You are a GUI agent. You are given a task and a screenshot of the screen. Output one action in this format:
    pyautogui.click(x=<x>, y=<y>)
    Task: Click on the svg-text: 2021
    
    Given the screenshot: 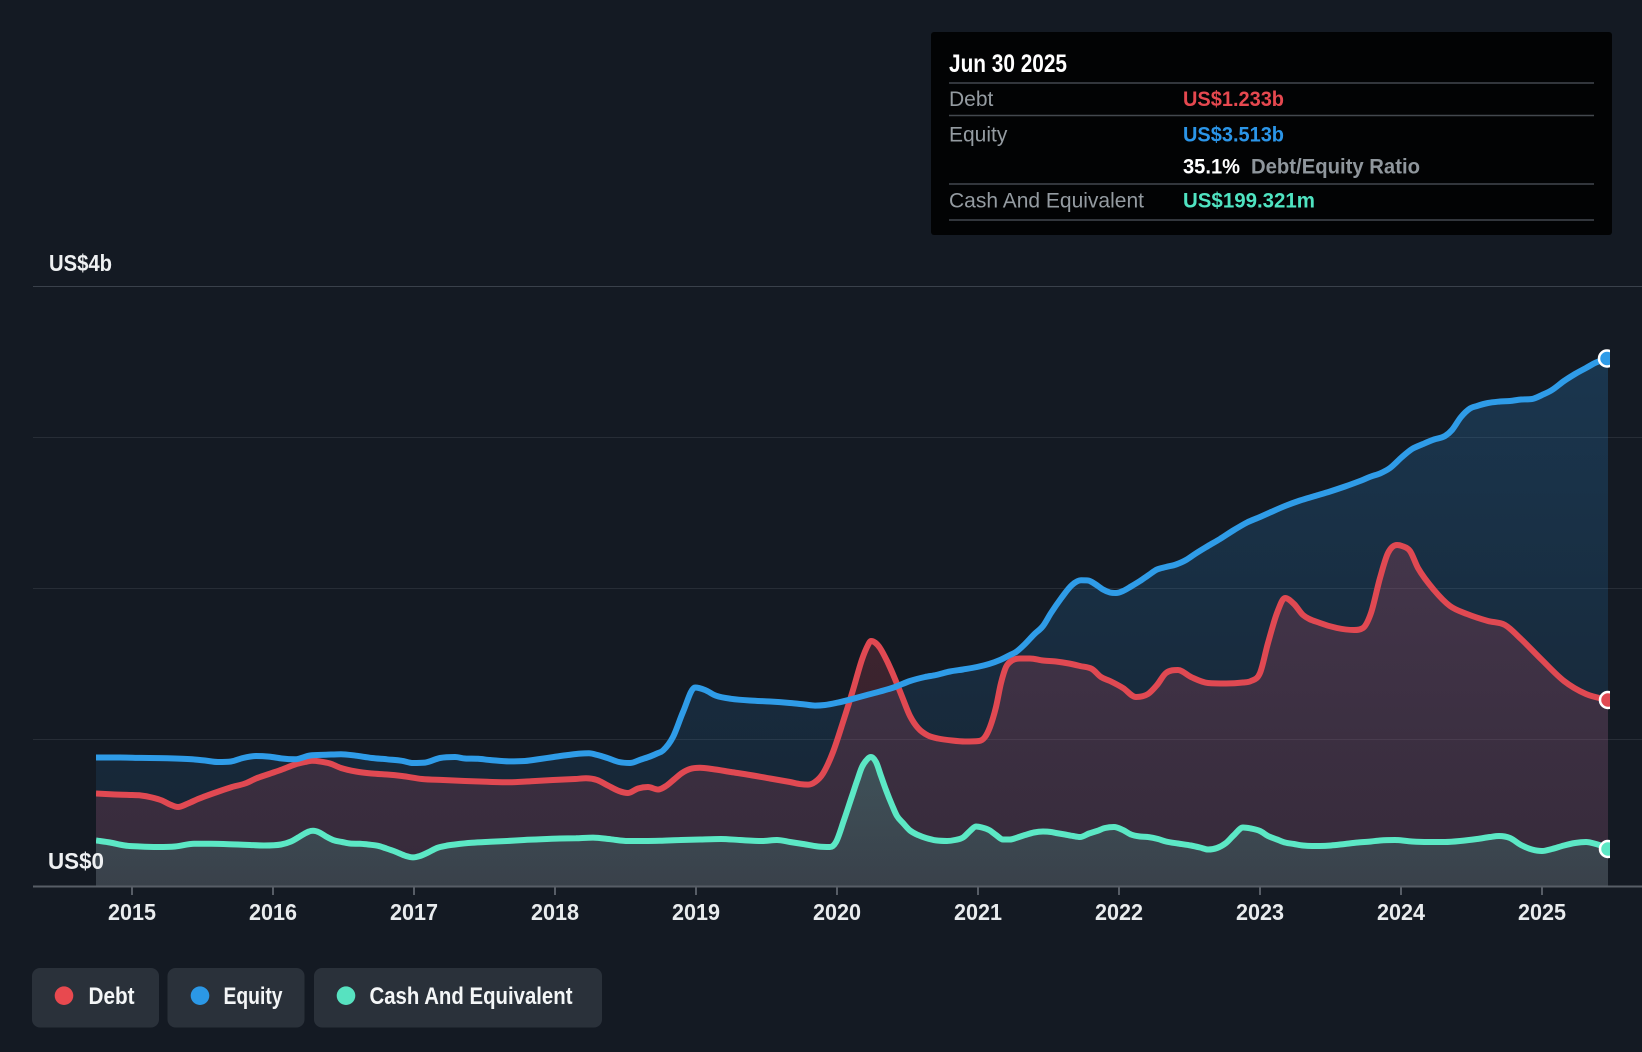 What is the action you would take?
    pyautogui.click(x=978, y=912)
    